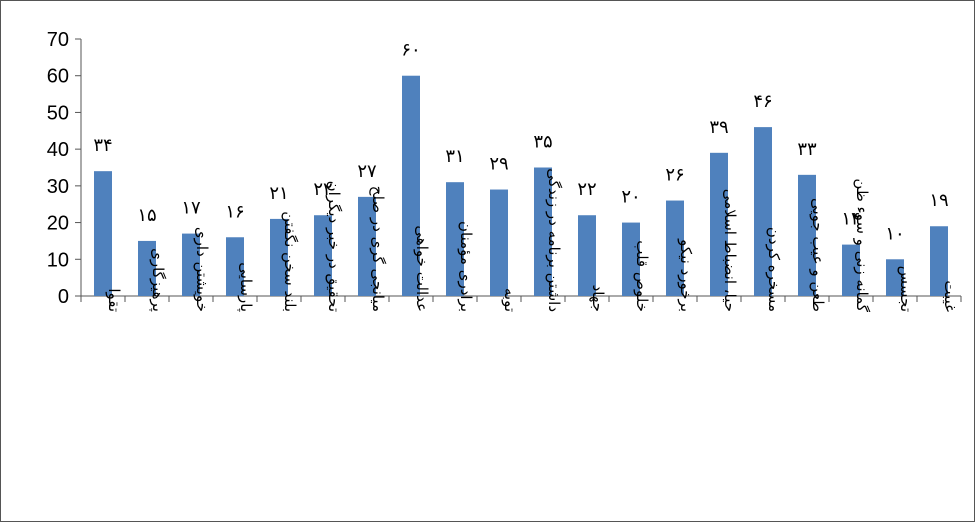  I want to click on data-label: ۳۳, so click(807, 149).